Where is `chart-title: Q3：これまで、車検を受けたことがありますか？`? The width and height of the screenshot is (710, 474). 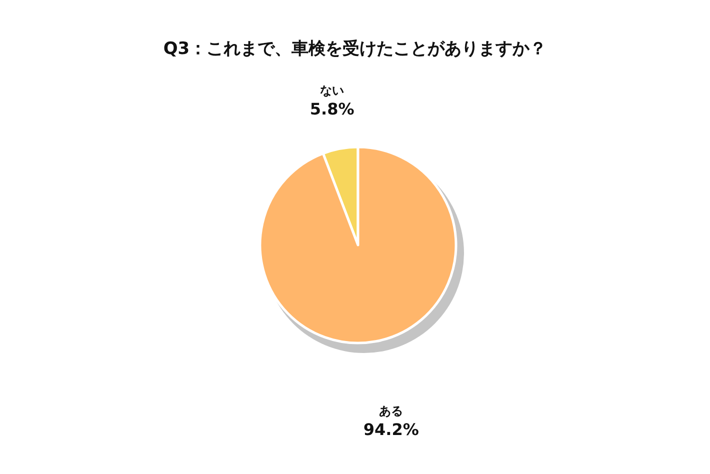
chart-title: Q3：これまで、車検を受けたことがありますか？ is located at coordinates (355, 49).